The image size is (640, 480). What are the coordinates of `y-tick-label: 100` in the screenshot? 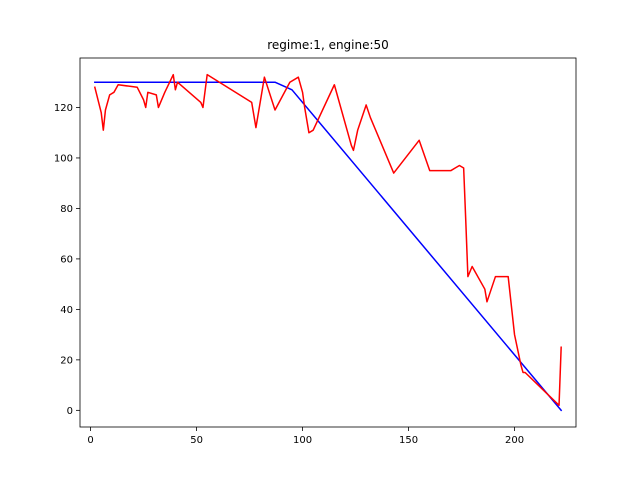 It's located at (63, 158).